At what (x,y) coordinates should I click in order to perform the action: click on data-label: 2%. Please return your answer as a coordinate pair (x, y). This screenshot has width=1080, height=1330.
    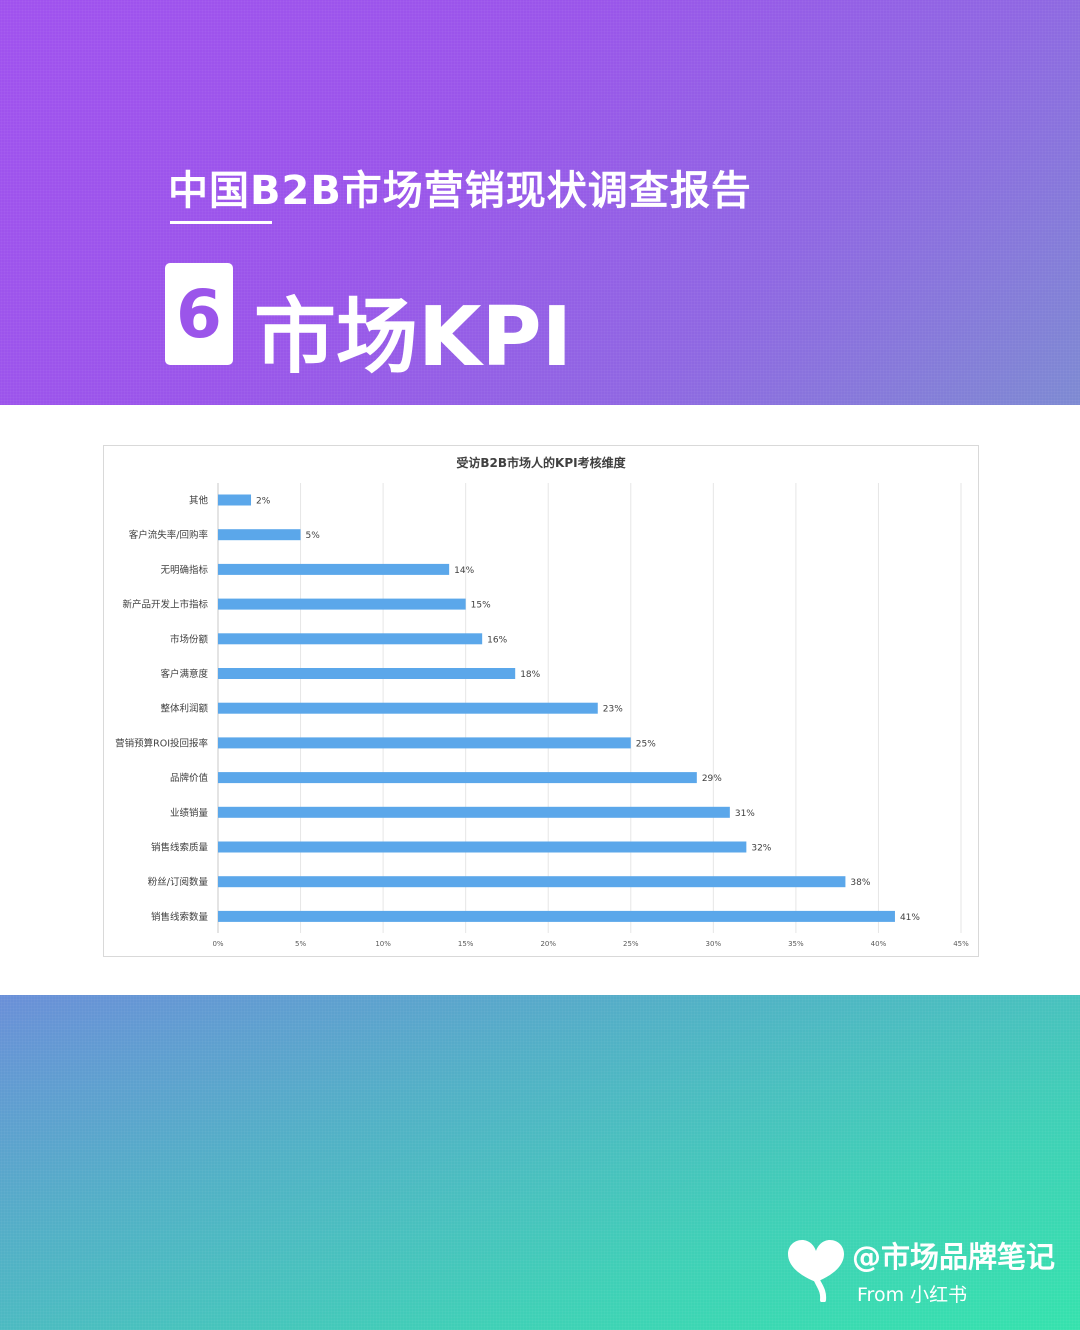
    Looking at the image, I should click on (263, 502).